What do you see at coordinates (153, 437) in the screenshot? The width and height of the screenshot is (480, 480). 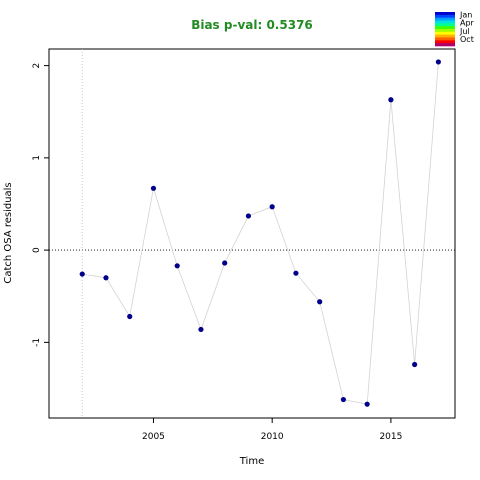 I see `x-tick-label: 2005` at bounding box center [153, 437].